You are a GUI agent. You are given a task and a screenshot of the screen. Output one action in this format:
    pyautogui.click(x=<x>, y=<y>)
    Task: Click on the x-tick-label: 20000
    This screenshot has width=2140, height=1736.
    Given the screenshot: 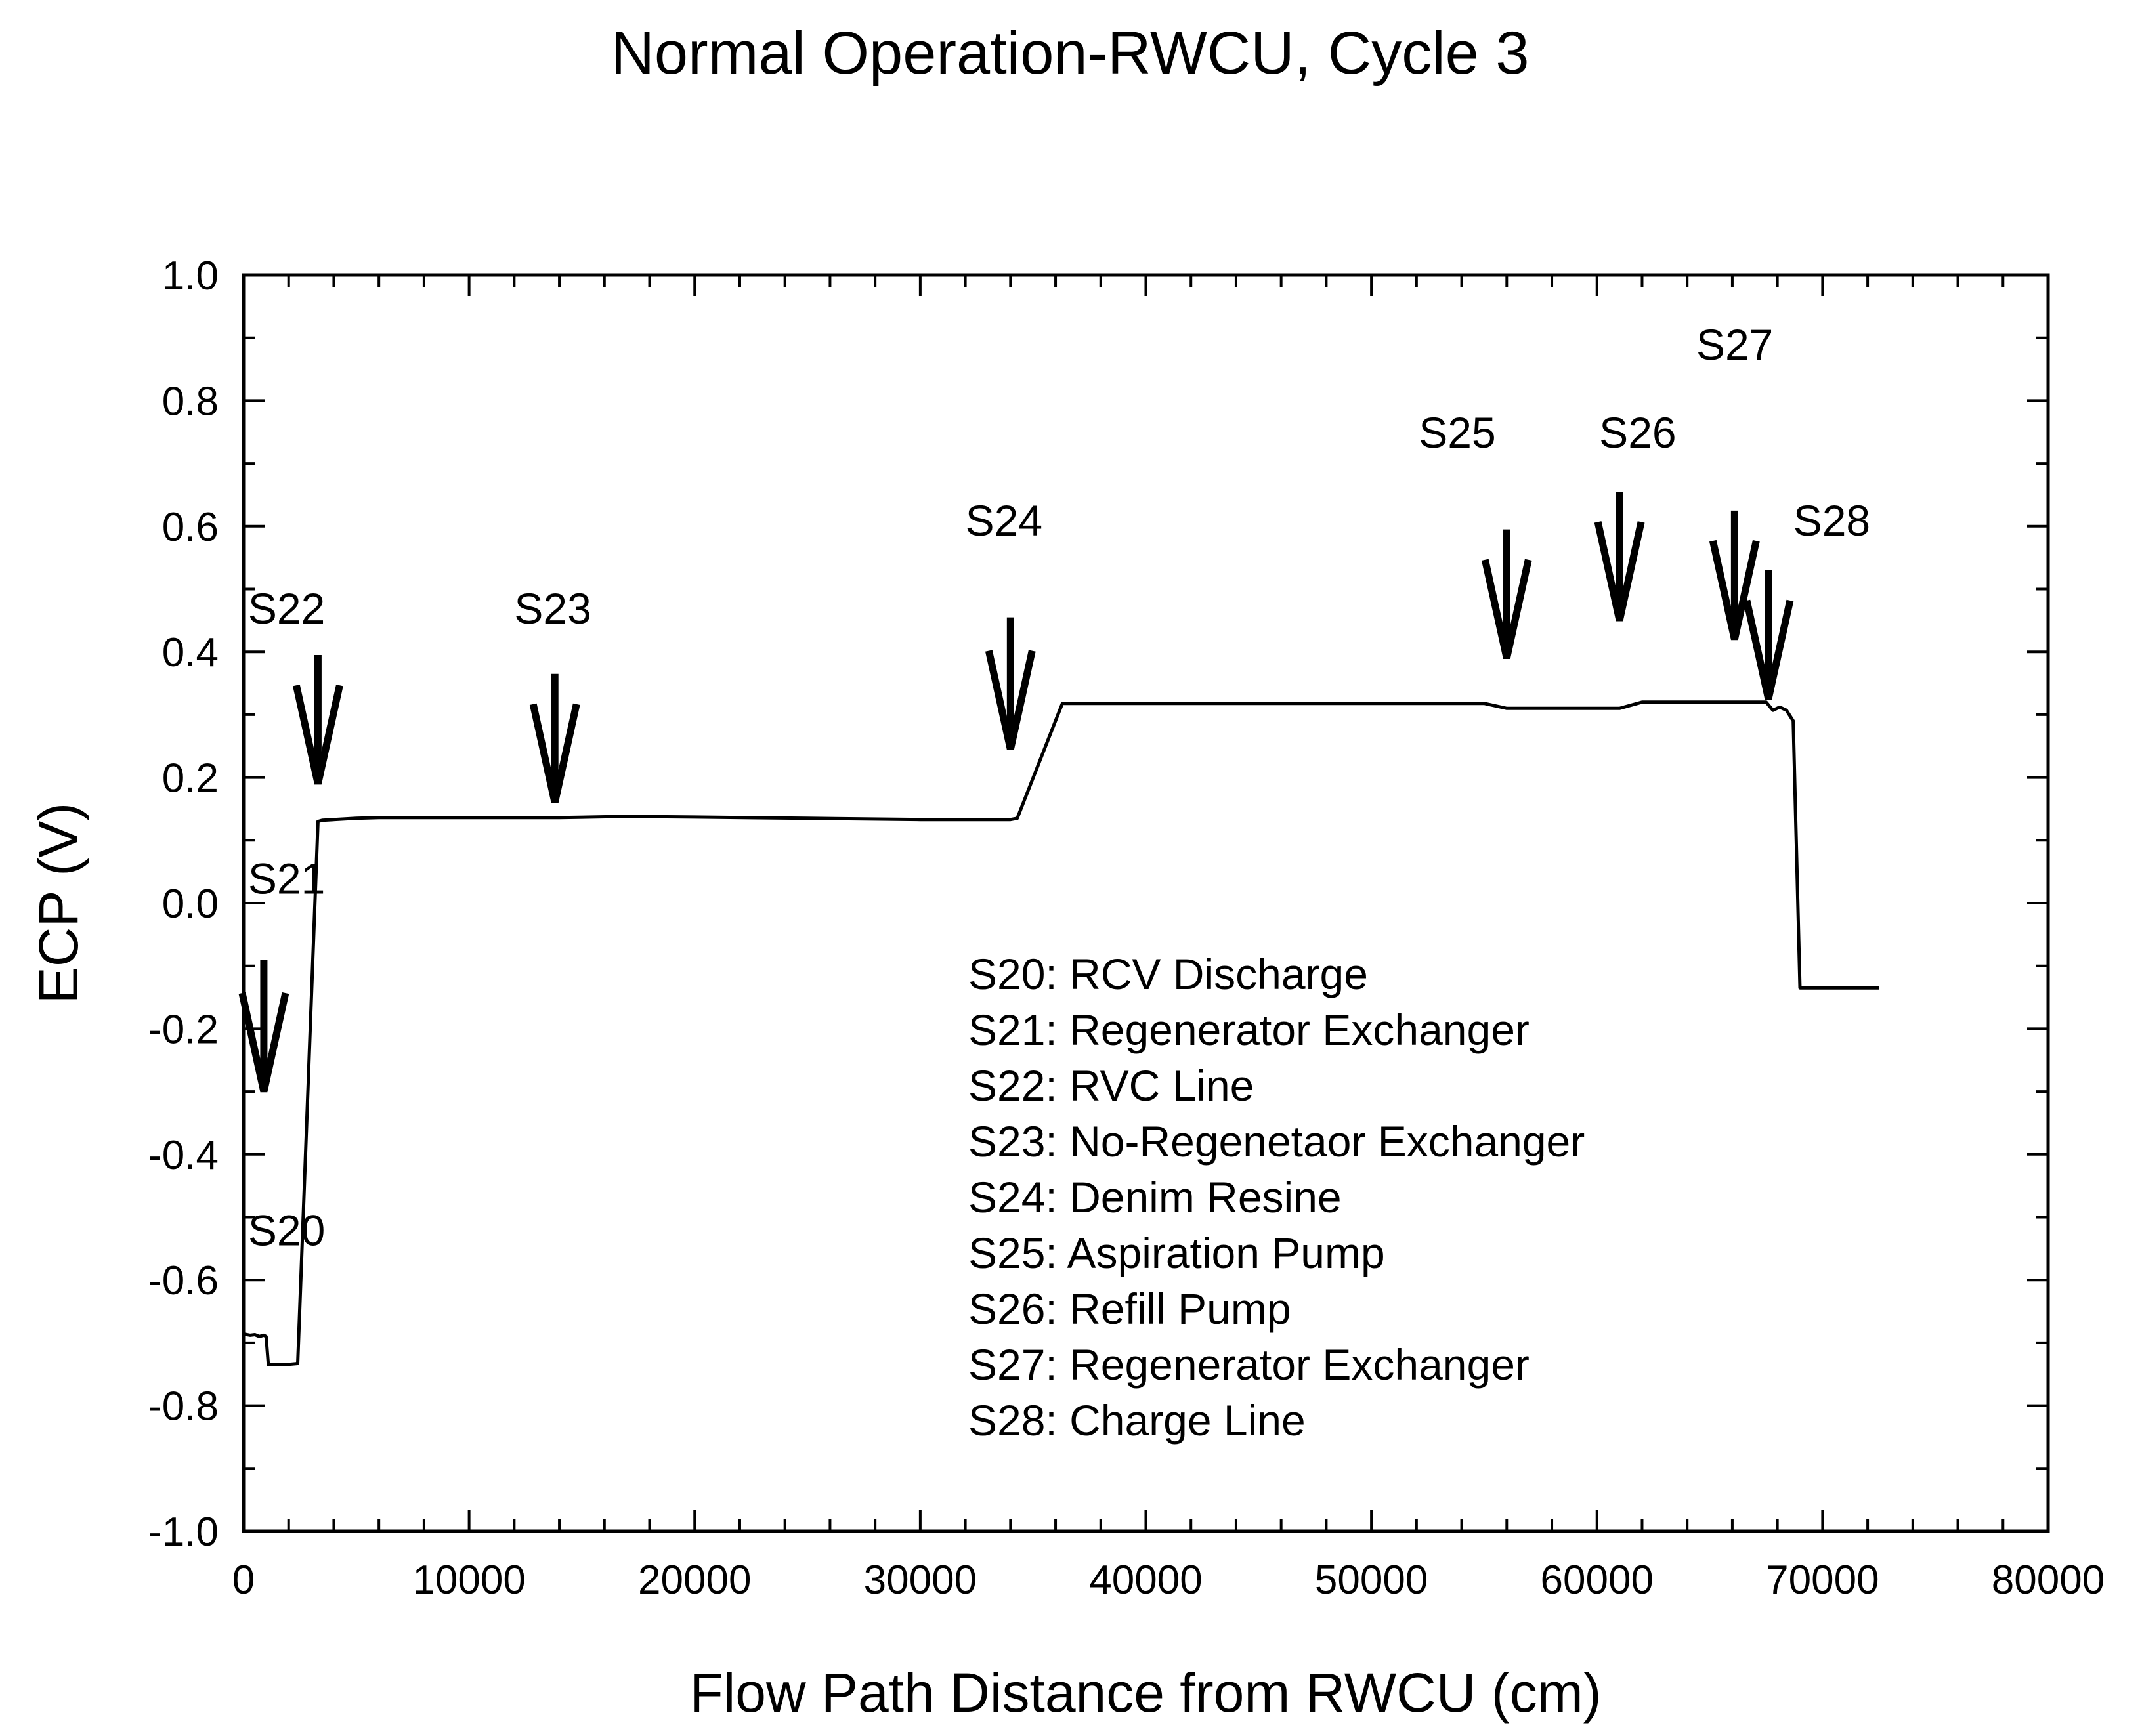 What is the action you would take?
    pyautogui.click(x=694, y=1580)
    